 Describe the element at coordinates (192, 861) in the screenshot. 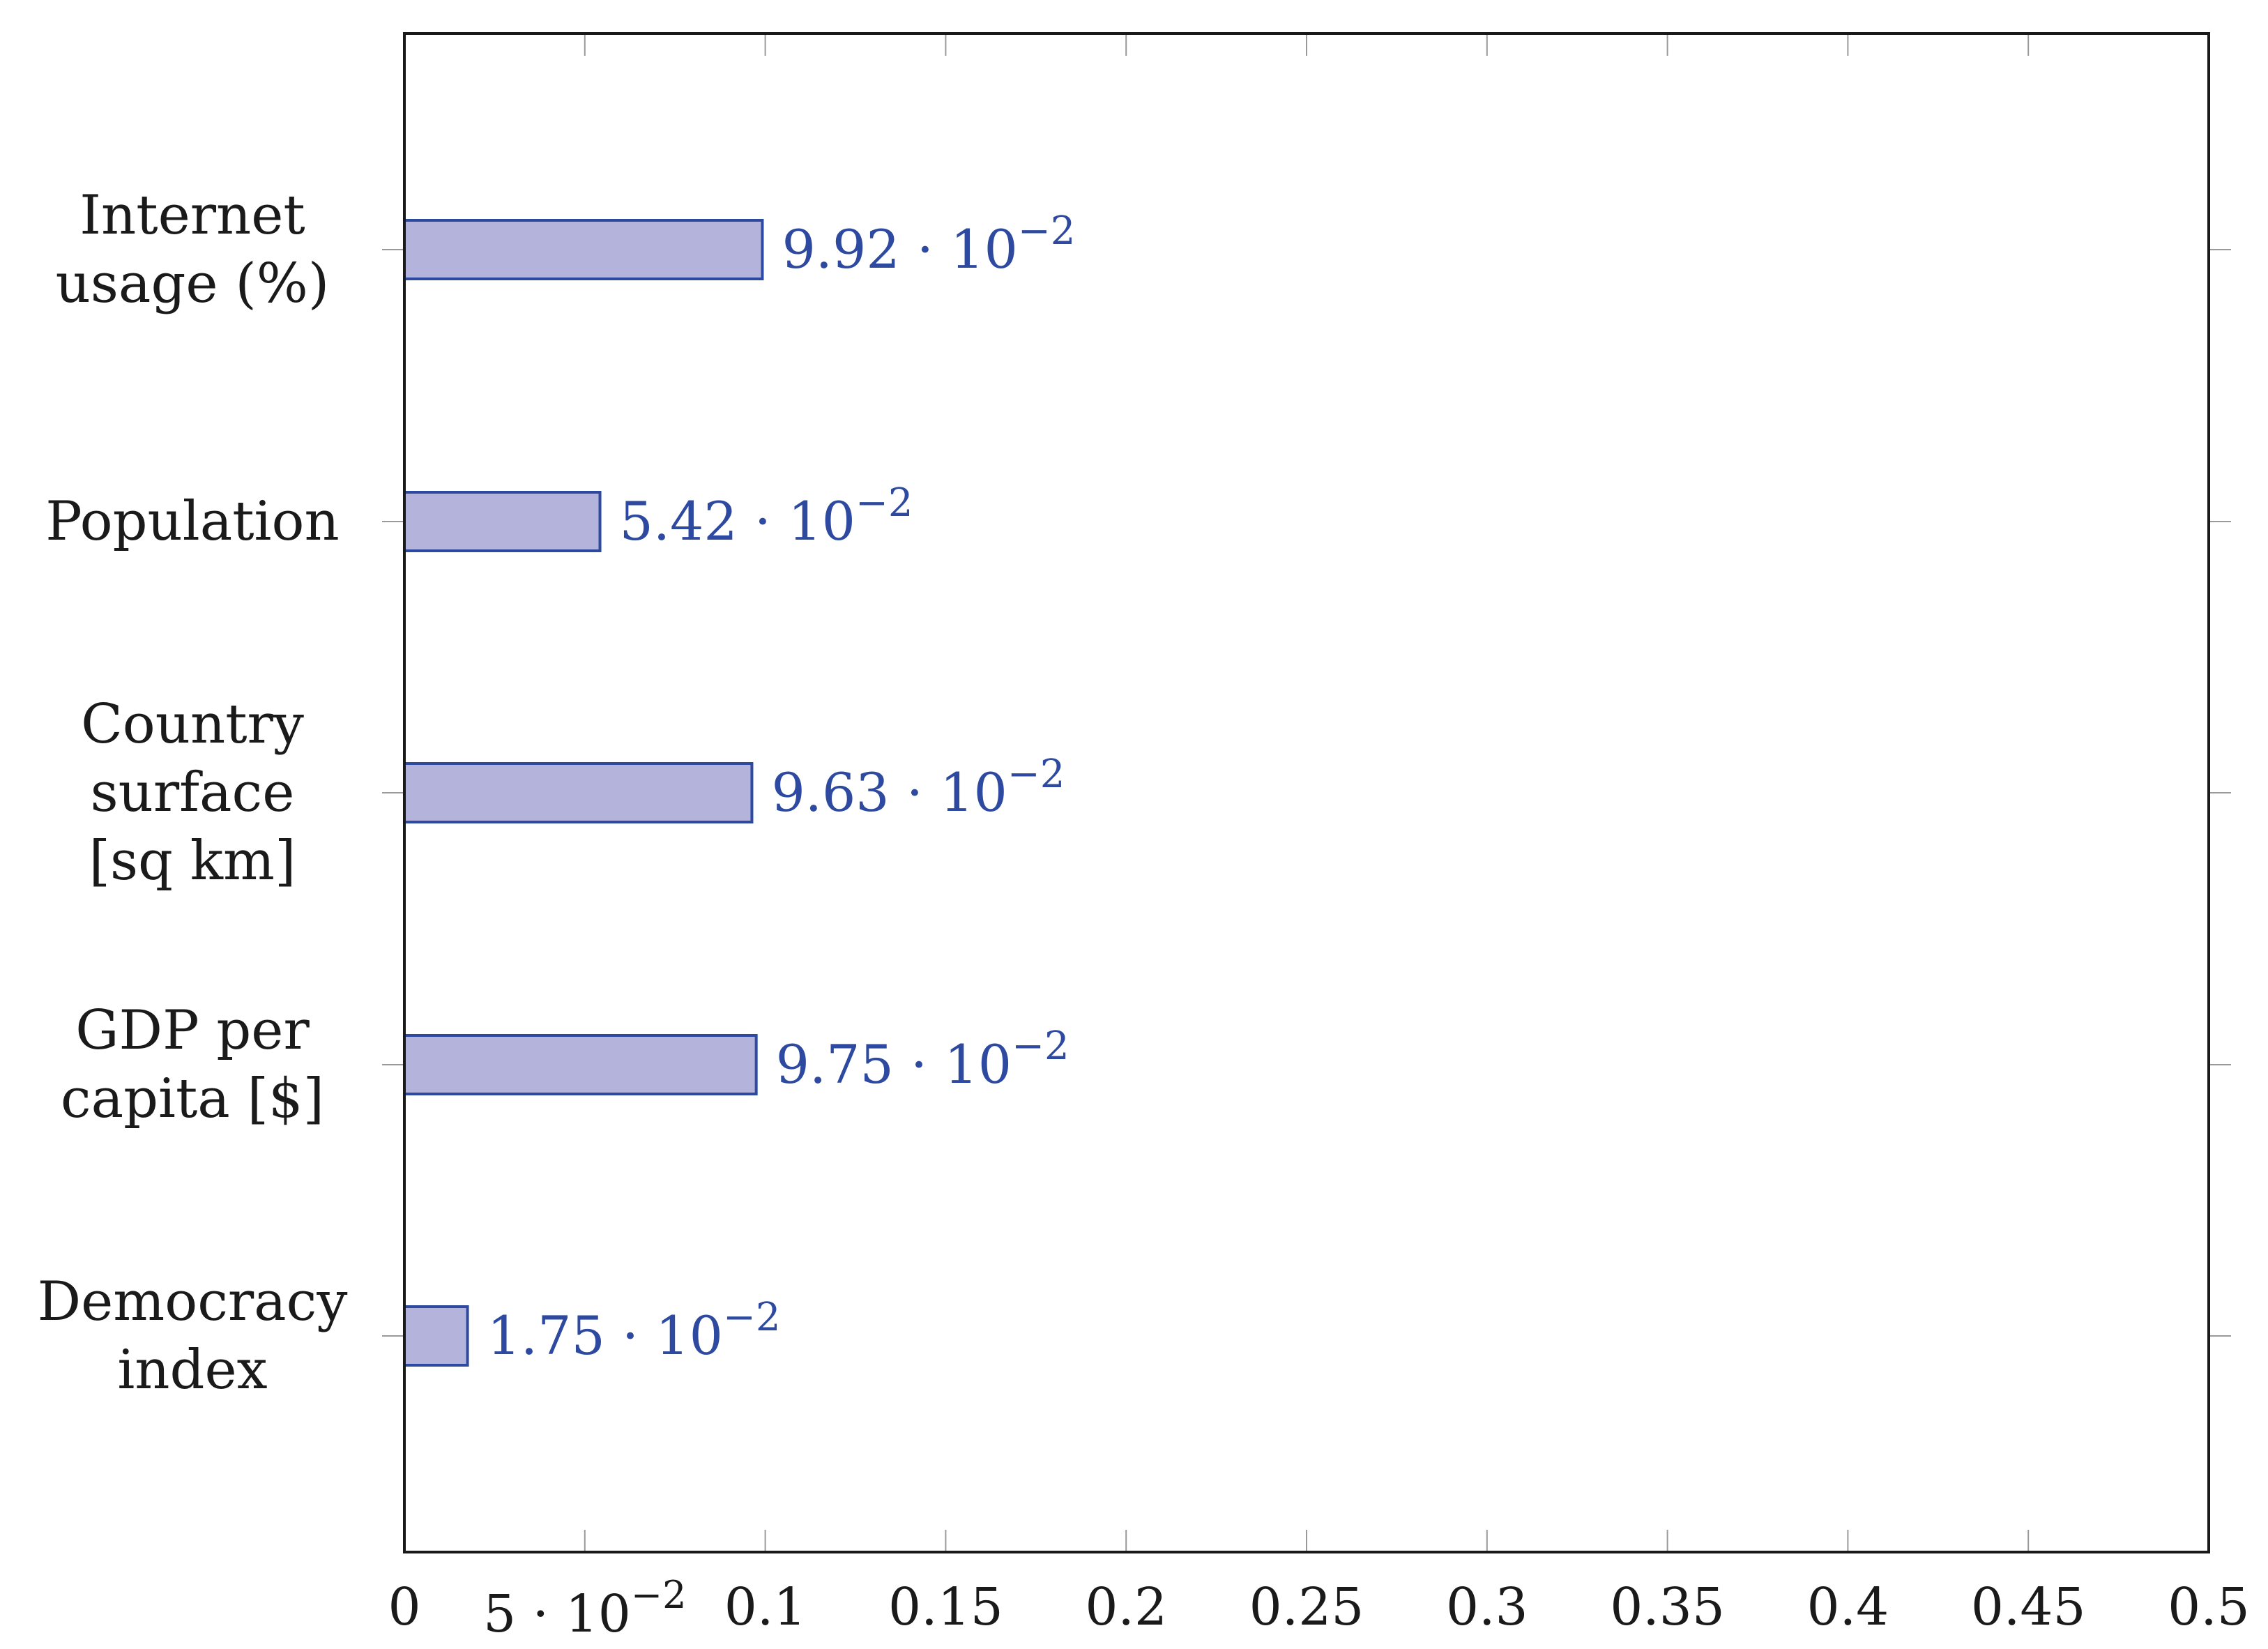

I see `category-label: [sq km]` at that location.